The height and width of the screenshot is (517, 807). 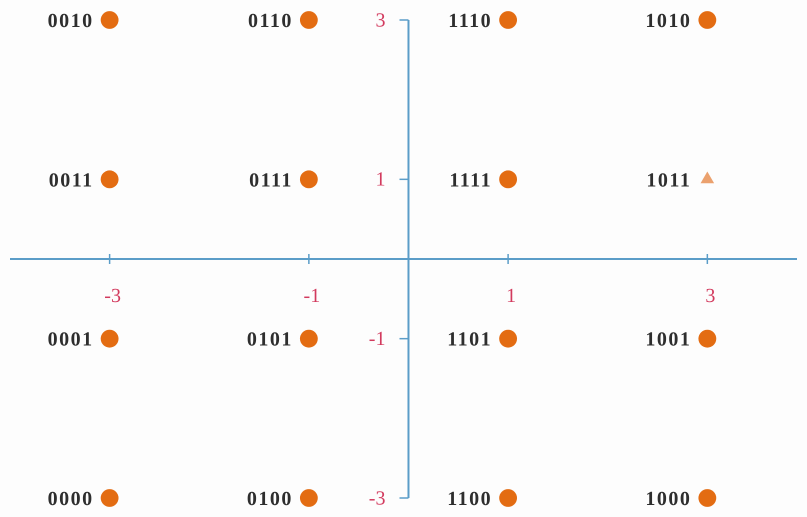 What do you see at coordinates (112, 296) in the screenshot?
I see `x-tick-label: -3` at bounding box center [112, 296].